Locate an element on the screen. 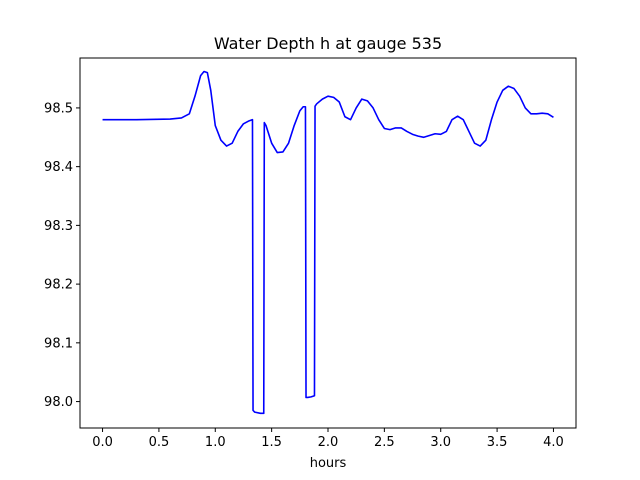 This screenshot has height=480, width=640. x-tick-label: 0.0 is located at coordinates (102, 442).